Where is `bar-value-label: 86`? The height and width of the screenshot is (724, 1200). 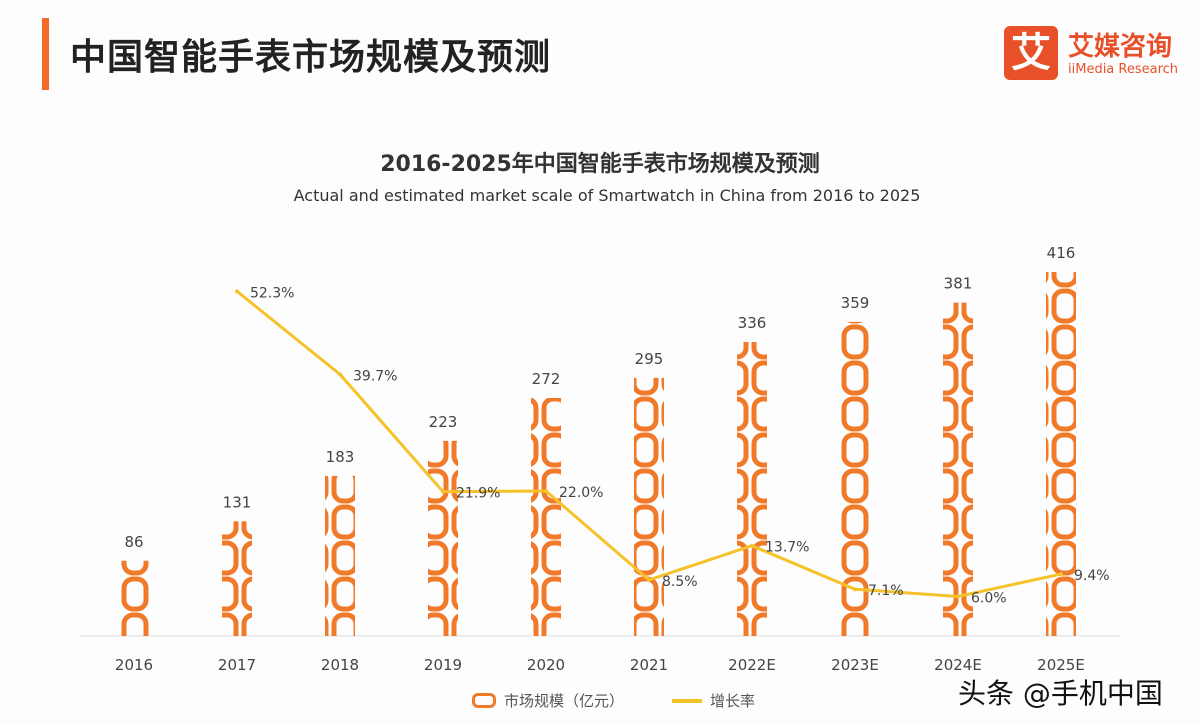
bar-value-label: 86 is located at coordinates (133, 542).